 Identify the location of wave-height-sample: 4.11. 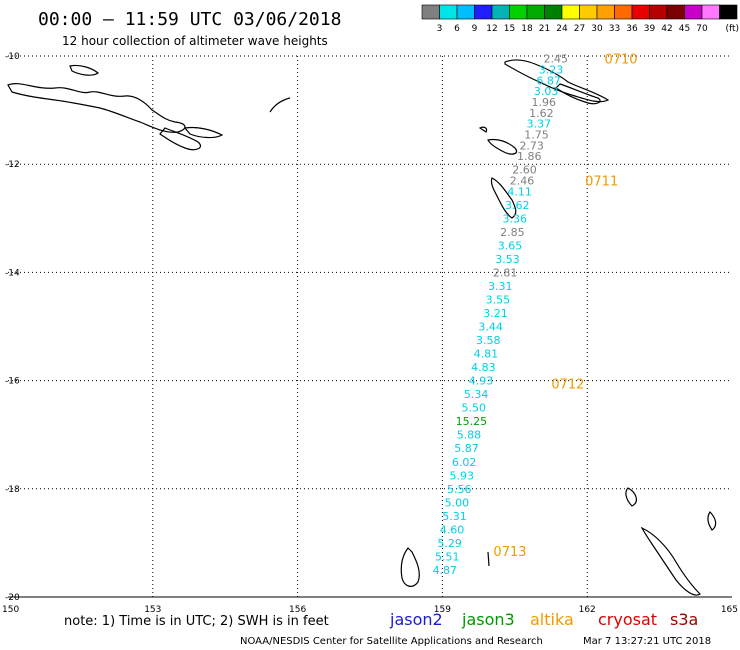
(519, 191).